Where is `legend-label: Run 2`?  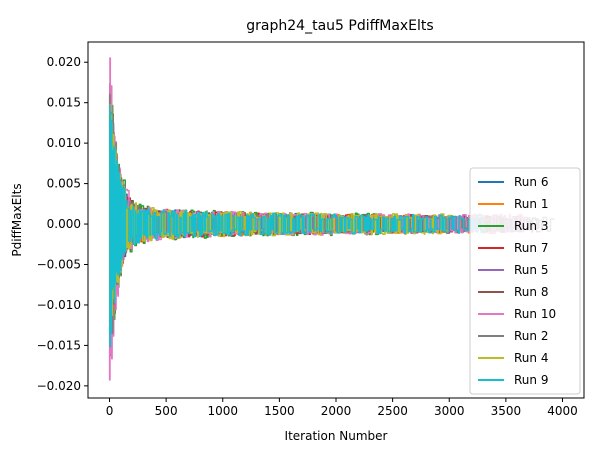 legend-label: Run 2 is located at coordinates (531, 336).